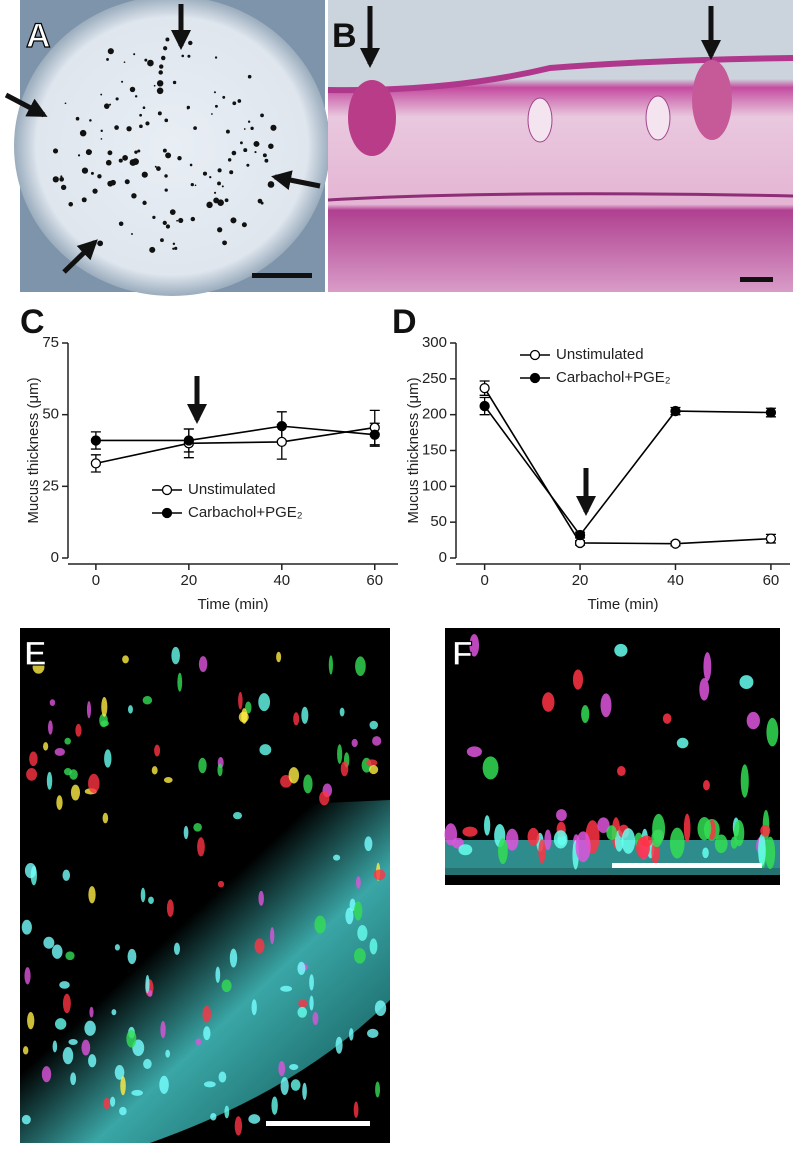 This screenshot has height=1150, width=793. Describe the element at coordinates (96, 580) in the screenshot. I see `x-tick-label: 0` at that location.